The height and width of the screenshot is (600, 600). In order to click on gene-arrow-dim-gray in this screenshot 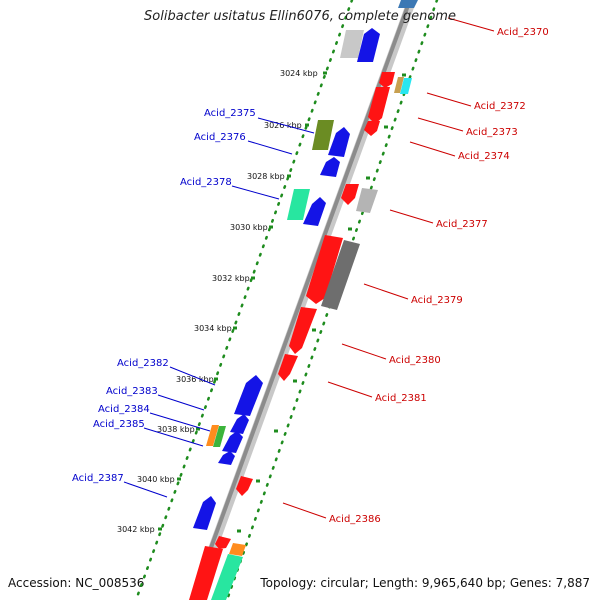, I will do `click(340, 275)`.